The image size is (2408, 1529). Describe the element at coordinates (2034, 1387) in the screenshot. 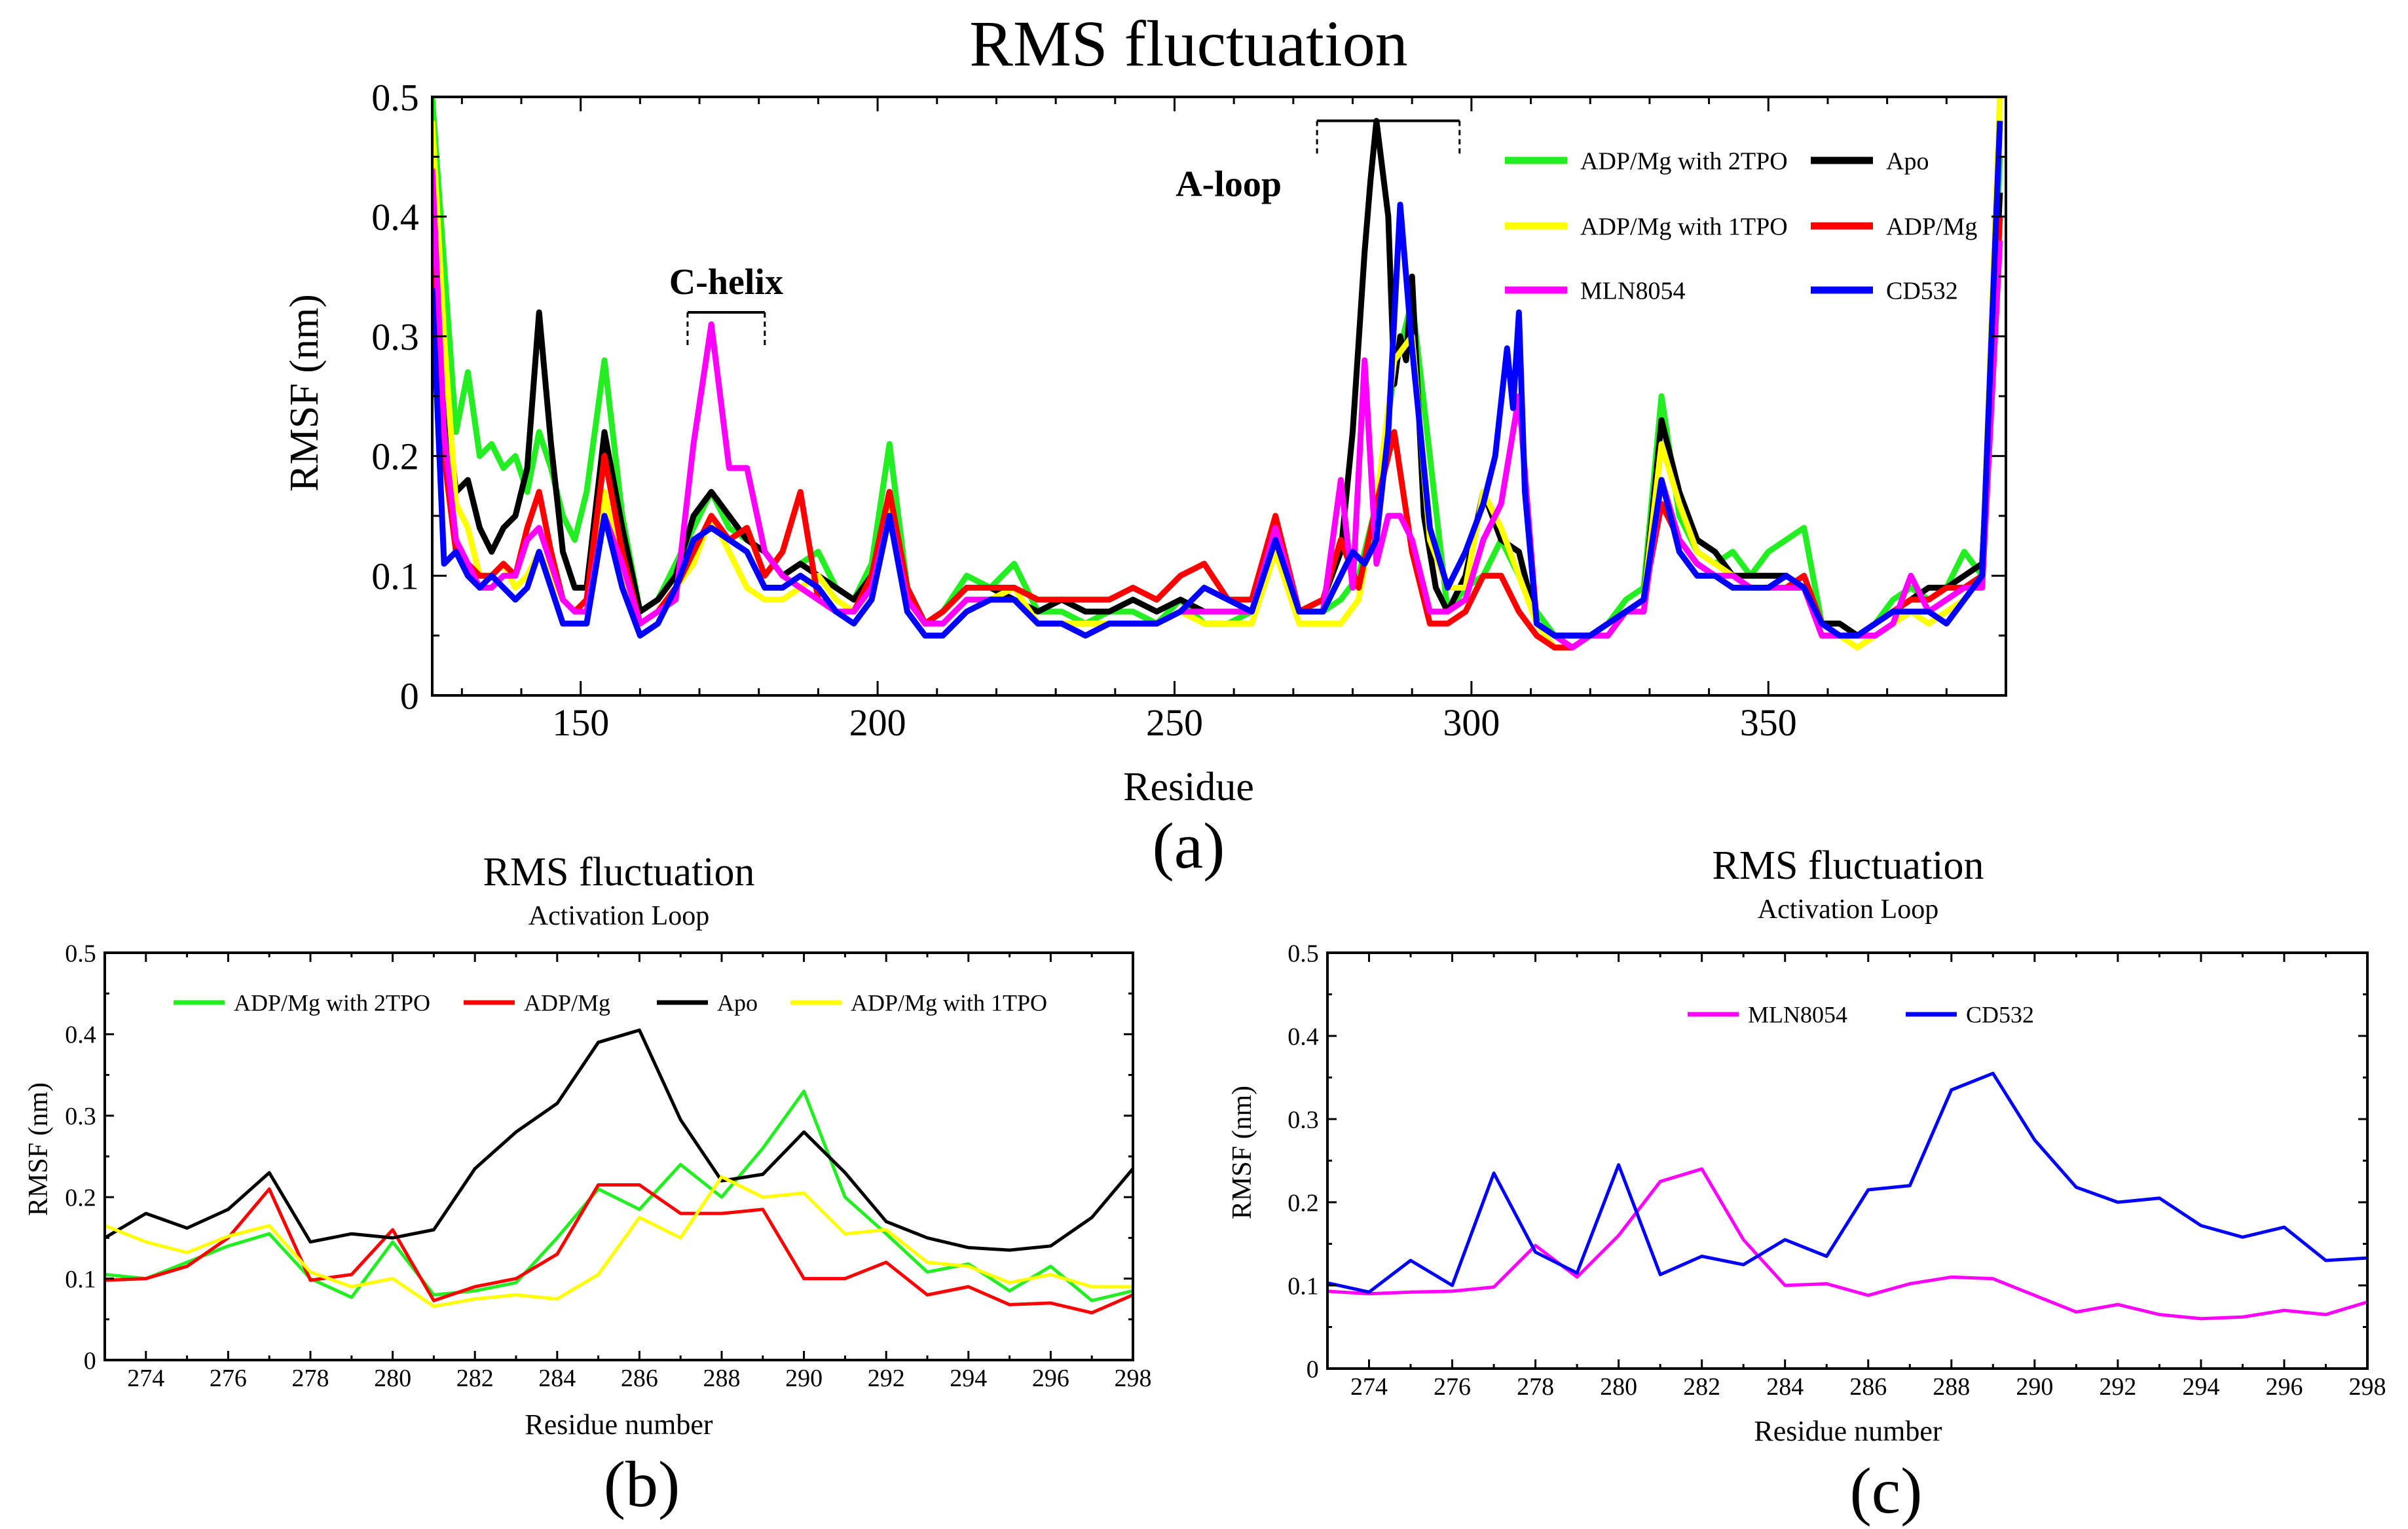

I see `x-tick-label-c: 290` at that location.